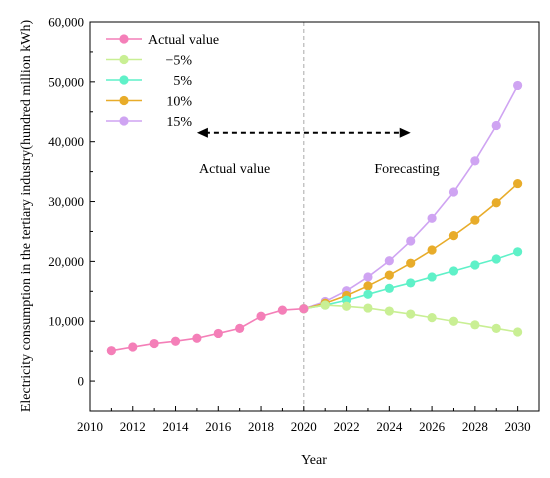 Image resolution: width=550 pixels, height=478 pixels. I want to click on x-tick-label: 2030, so click(518, 426).